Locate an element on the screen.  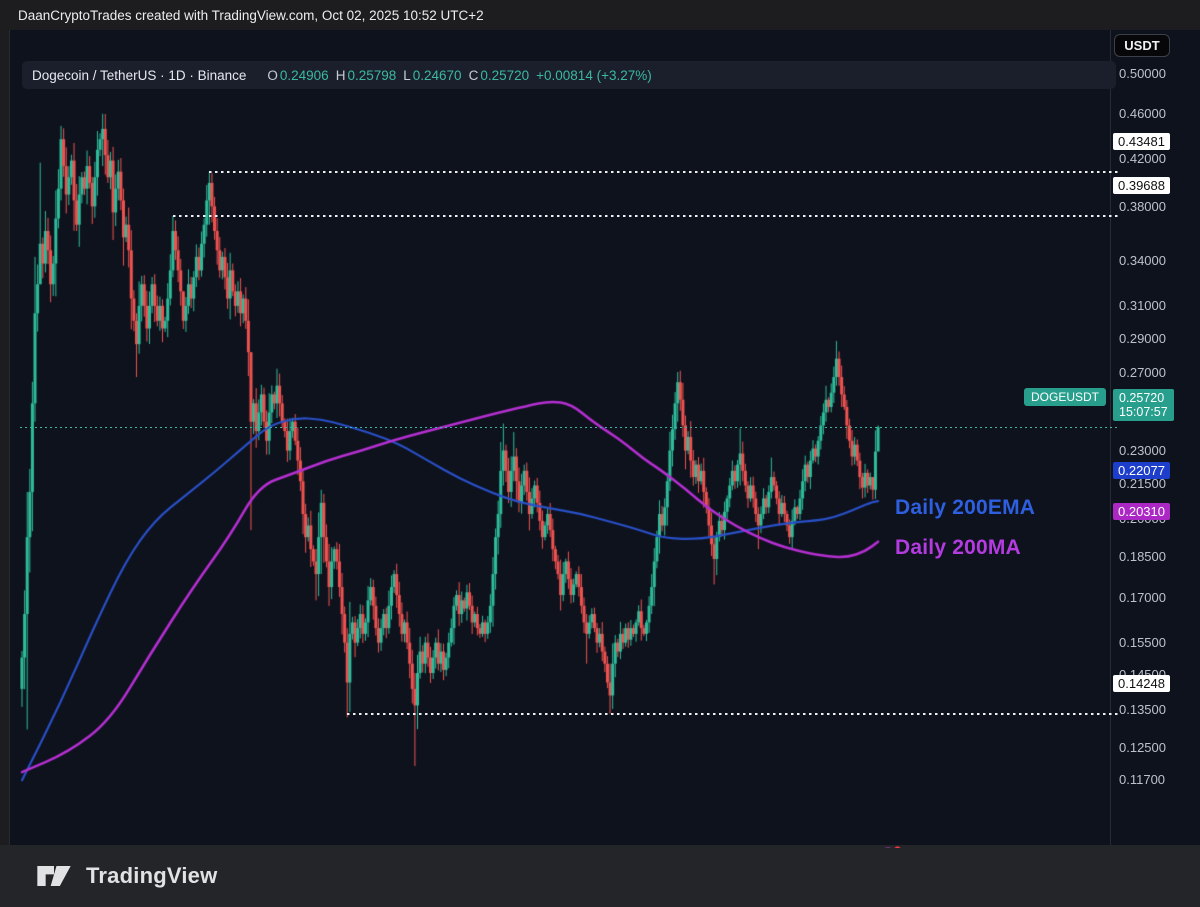
change-value: +0.00814 (+3.27%) is located at coordinates (594, 75).